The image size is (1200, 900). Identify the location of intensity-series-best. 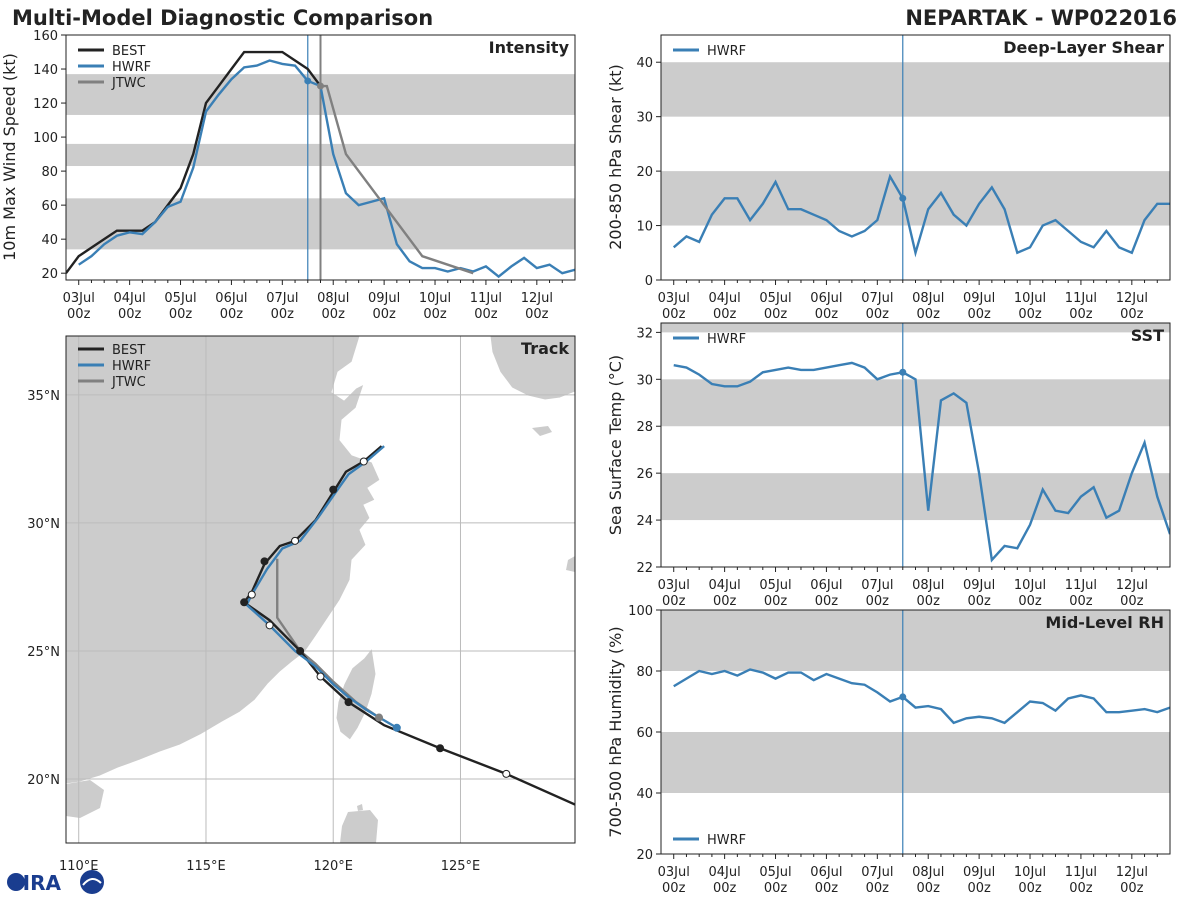
(194, 162).